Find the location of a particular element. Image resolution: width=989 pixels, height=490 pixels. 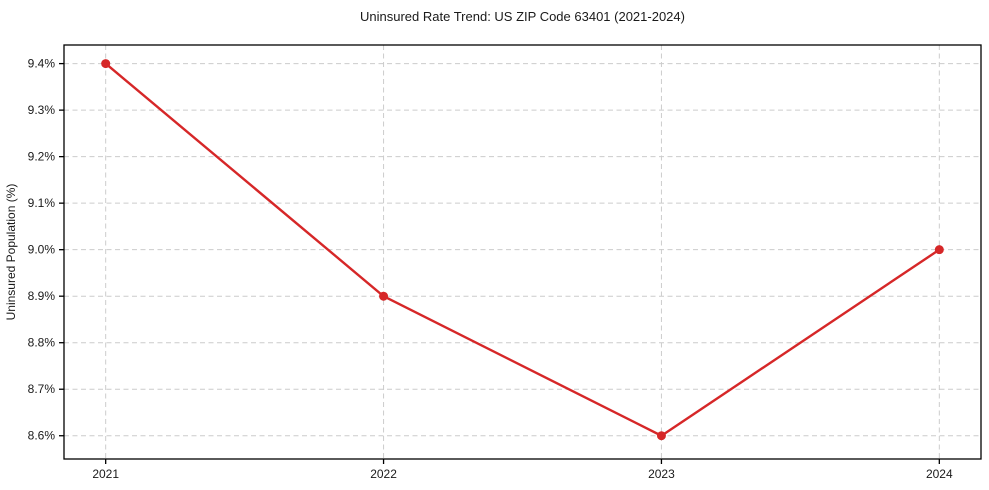

y-tick-label: 8.8% is located at coordinates (42, 343).